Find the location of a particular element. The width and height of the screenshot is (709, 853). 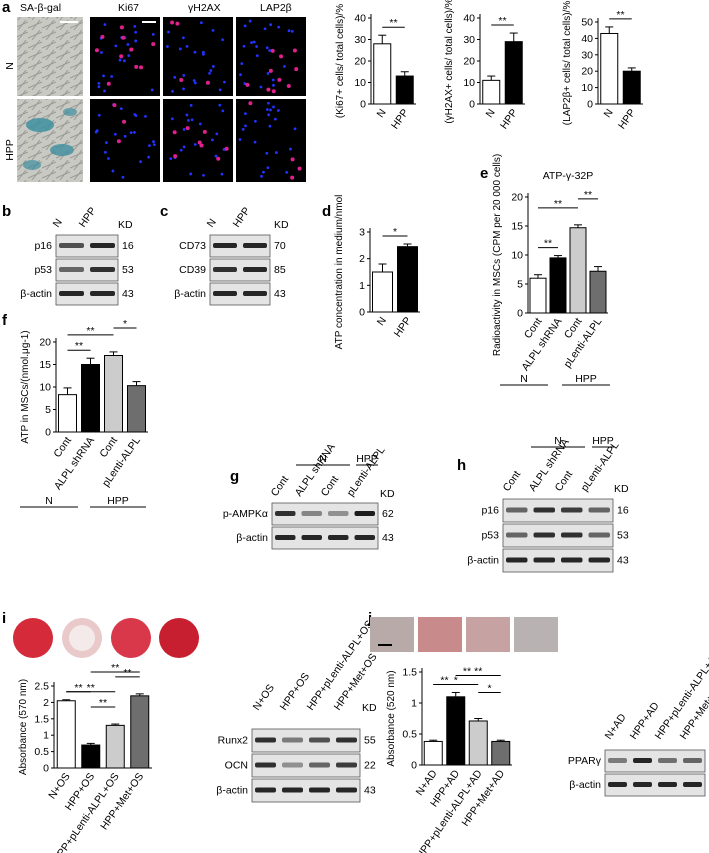

header-ki67: Ki67 is located at coordinates (128, 8).